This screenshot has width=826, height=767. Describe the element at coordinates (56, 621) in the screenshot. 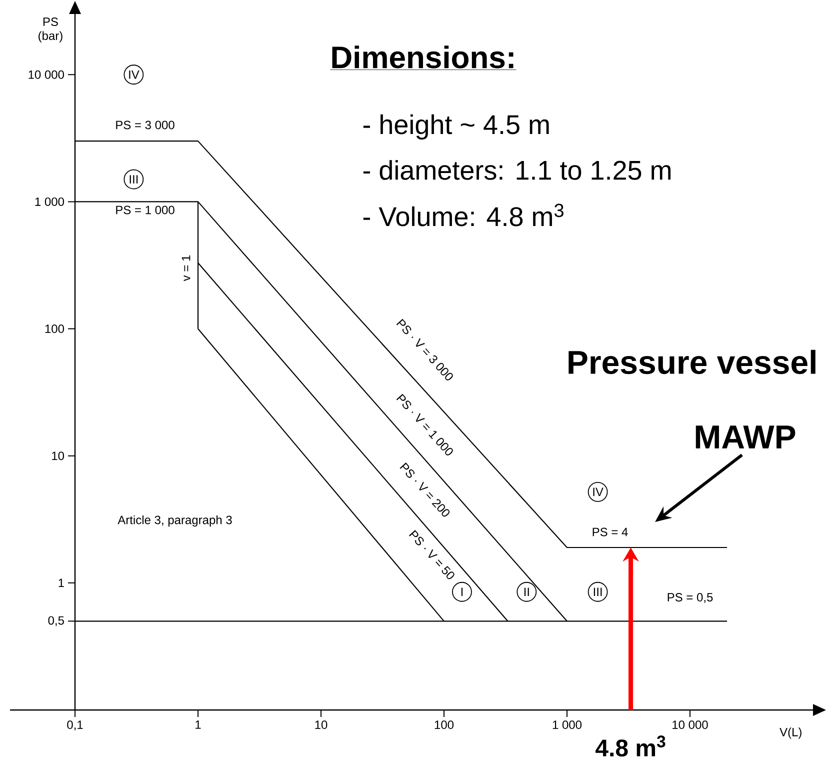

I see `y-tick-label: 0,5` at that location.